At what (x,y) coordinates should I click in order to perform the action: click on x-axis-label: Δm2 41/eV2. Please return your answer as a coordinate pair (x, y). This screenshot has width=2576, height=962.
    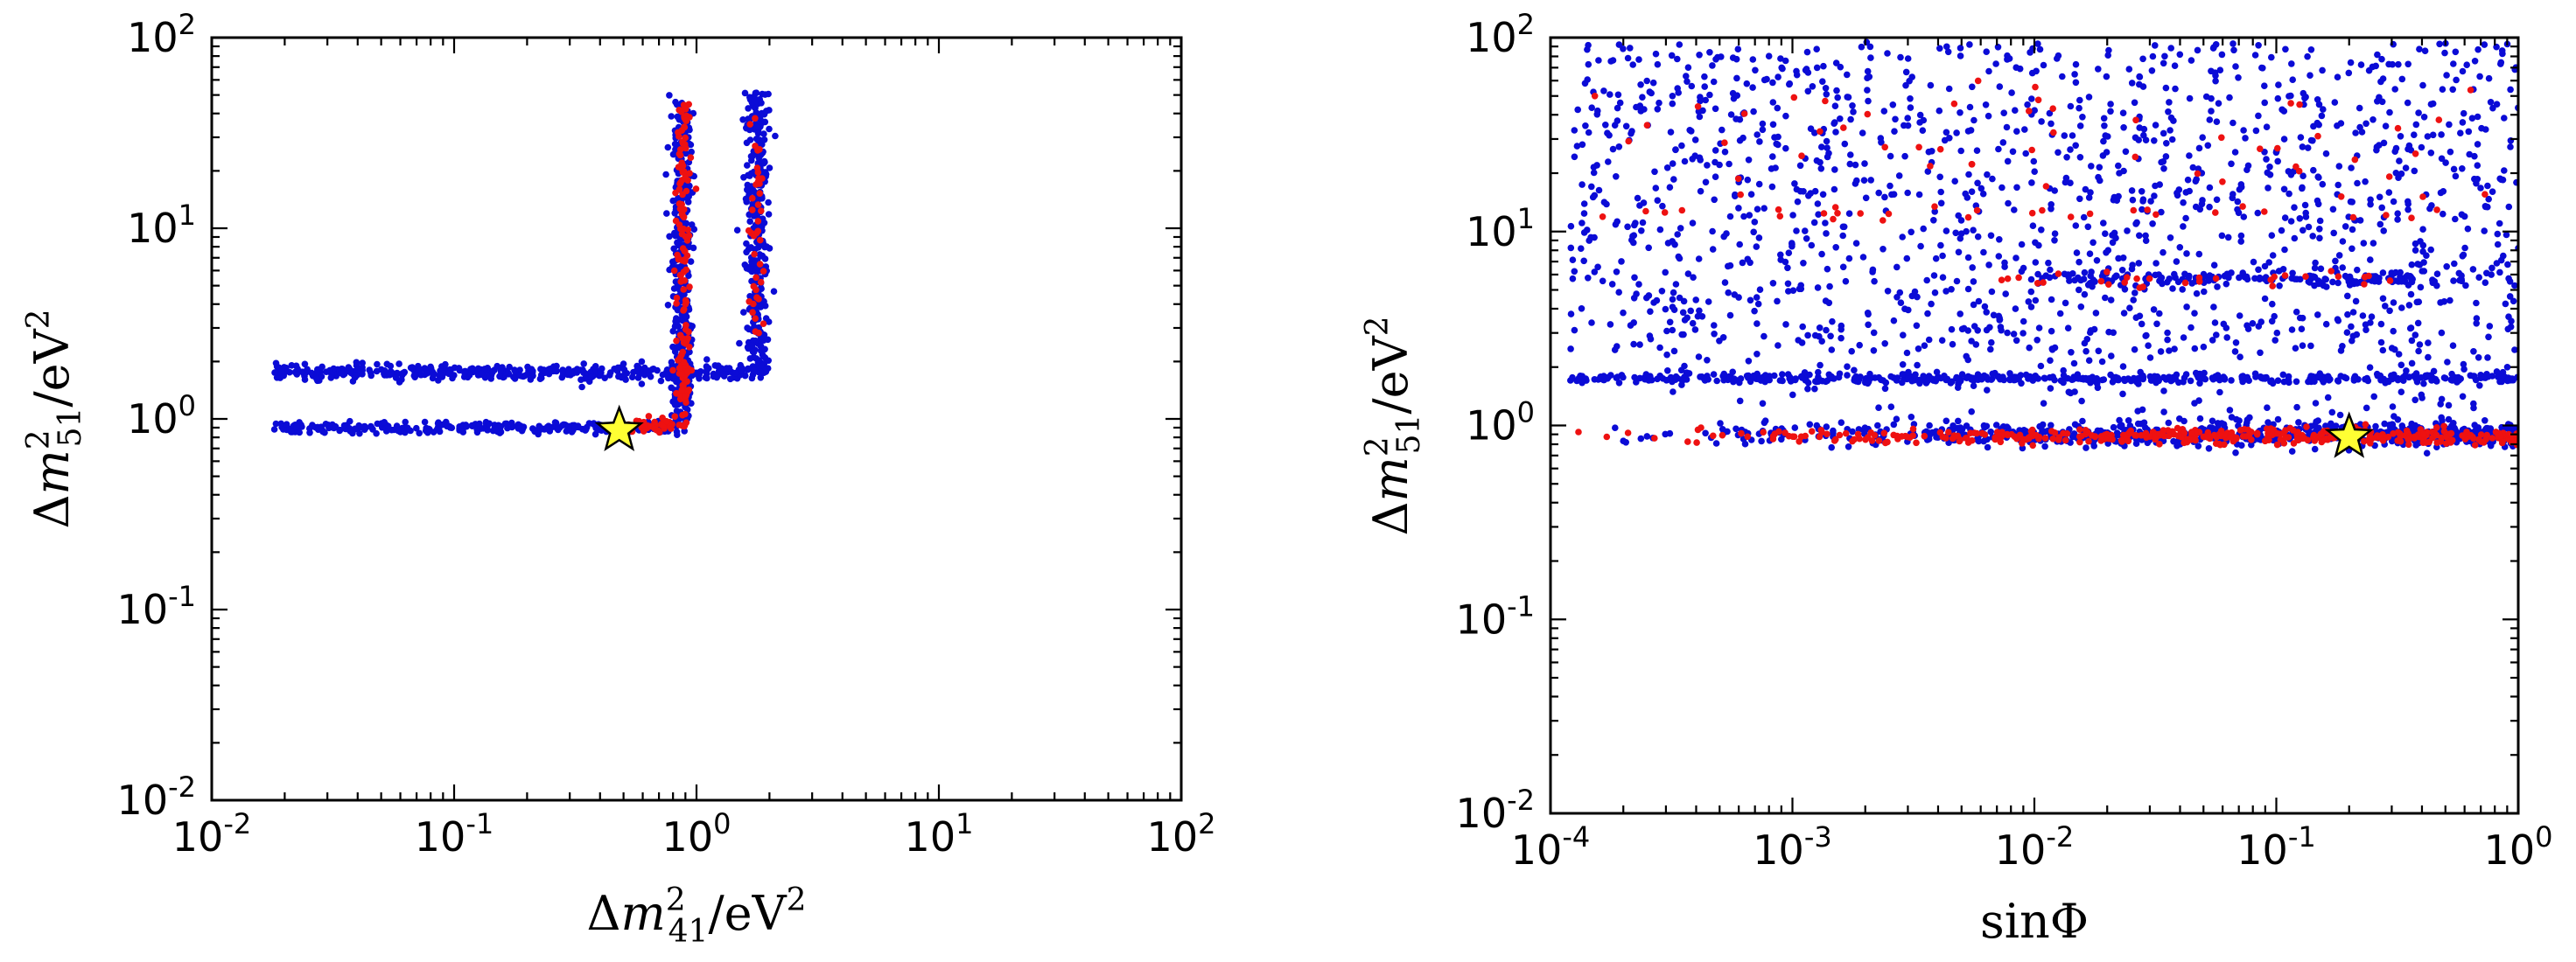
    Looking at the image, I should click on (697, 916).